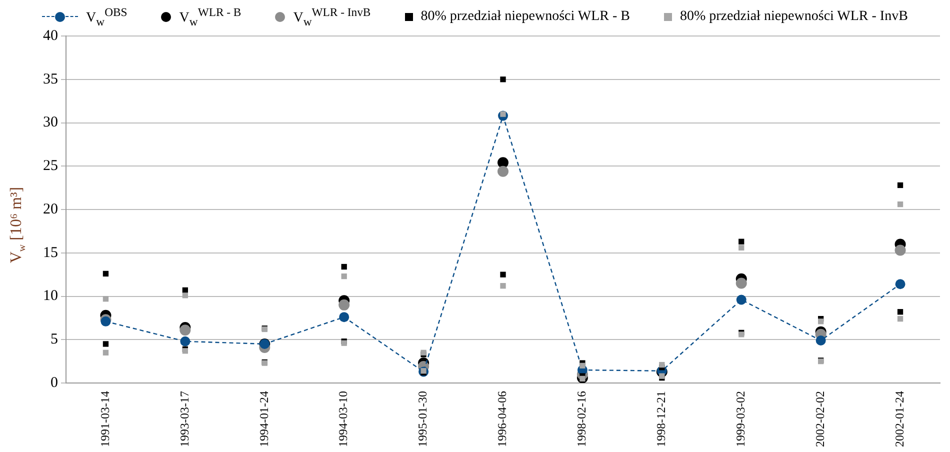 The height and width of the screenshot is (452, 950). What do you see at coordinates (525, 17) in the screenshot?
I see `legend-label: 80% przedział niepewności WLR - B` at bounding box center [525, 17].